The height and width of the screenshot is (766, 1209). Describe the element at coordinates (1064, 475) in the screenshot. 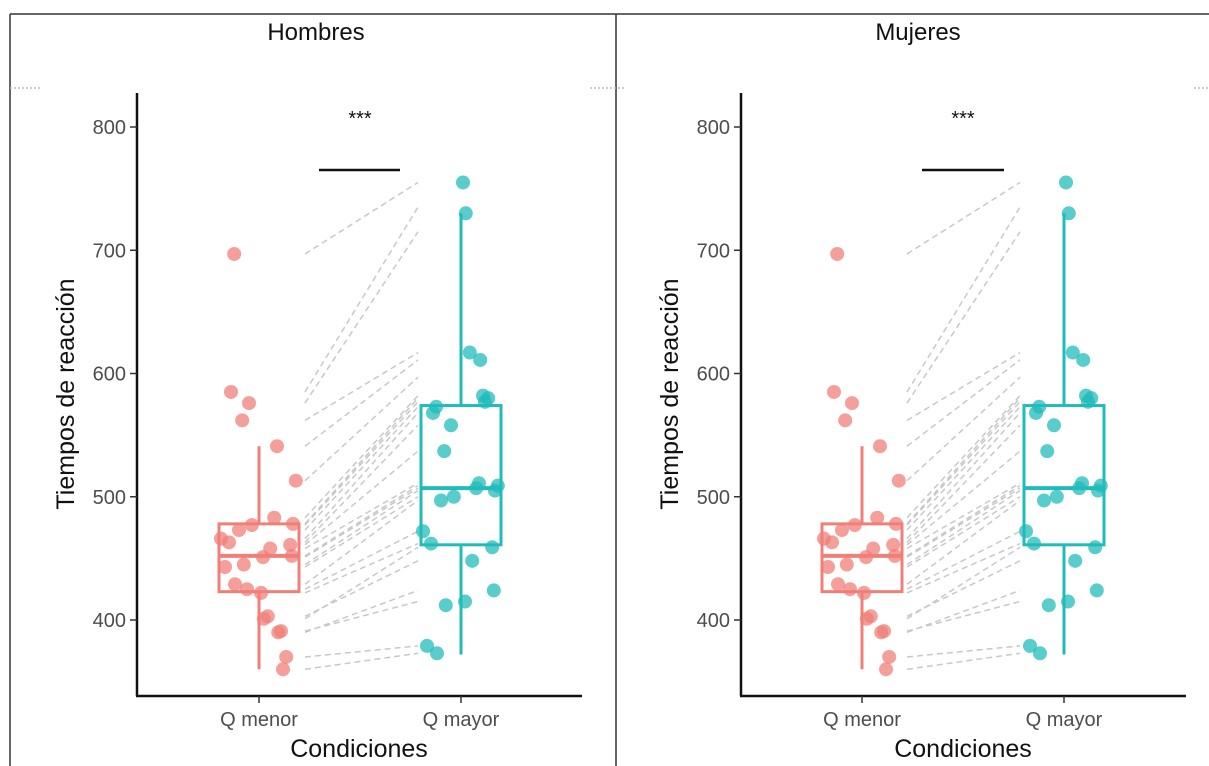

I see `box-iqr` at that location.